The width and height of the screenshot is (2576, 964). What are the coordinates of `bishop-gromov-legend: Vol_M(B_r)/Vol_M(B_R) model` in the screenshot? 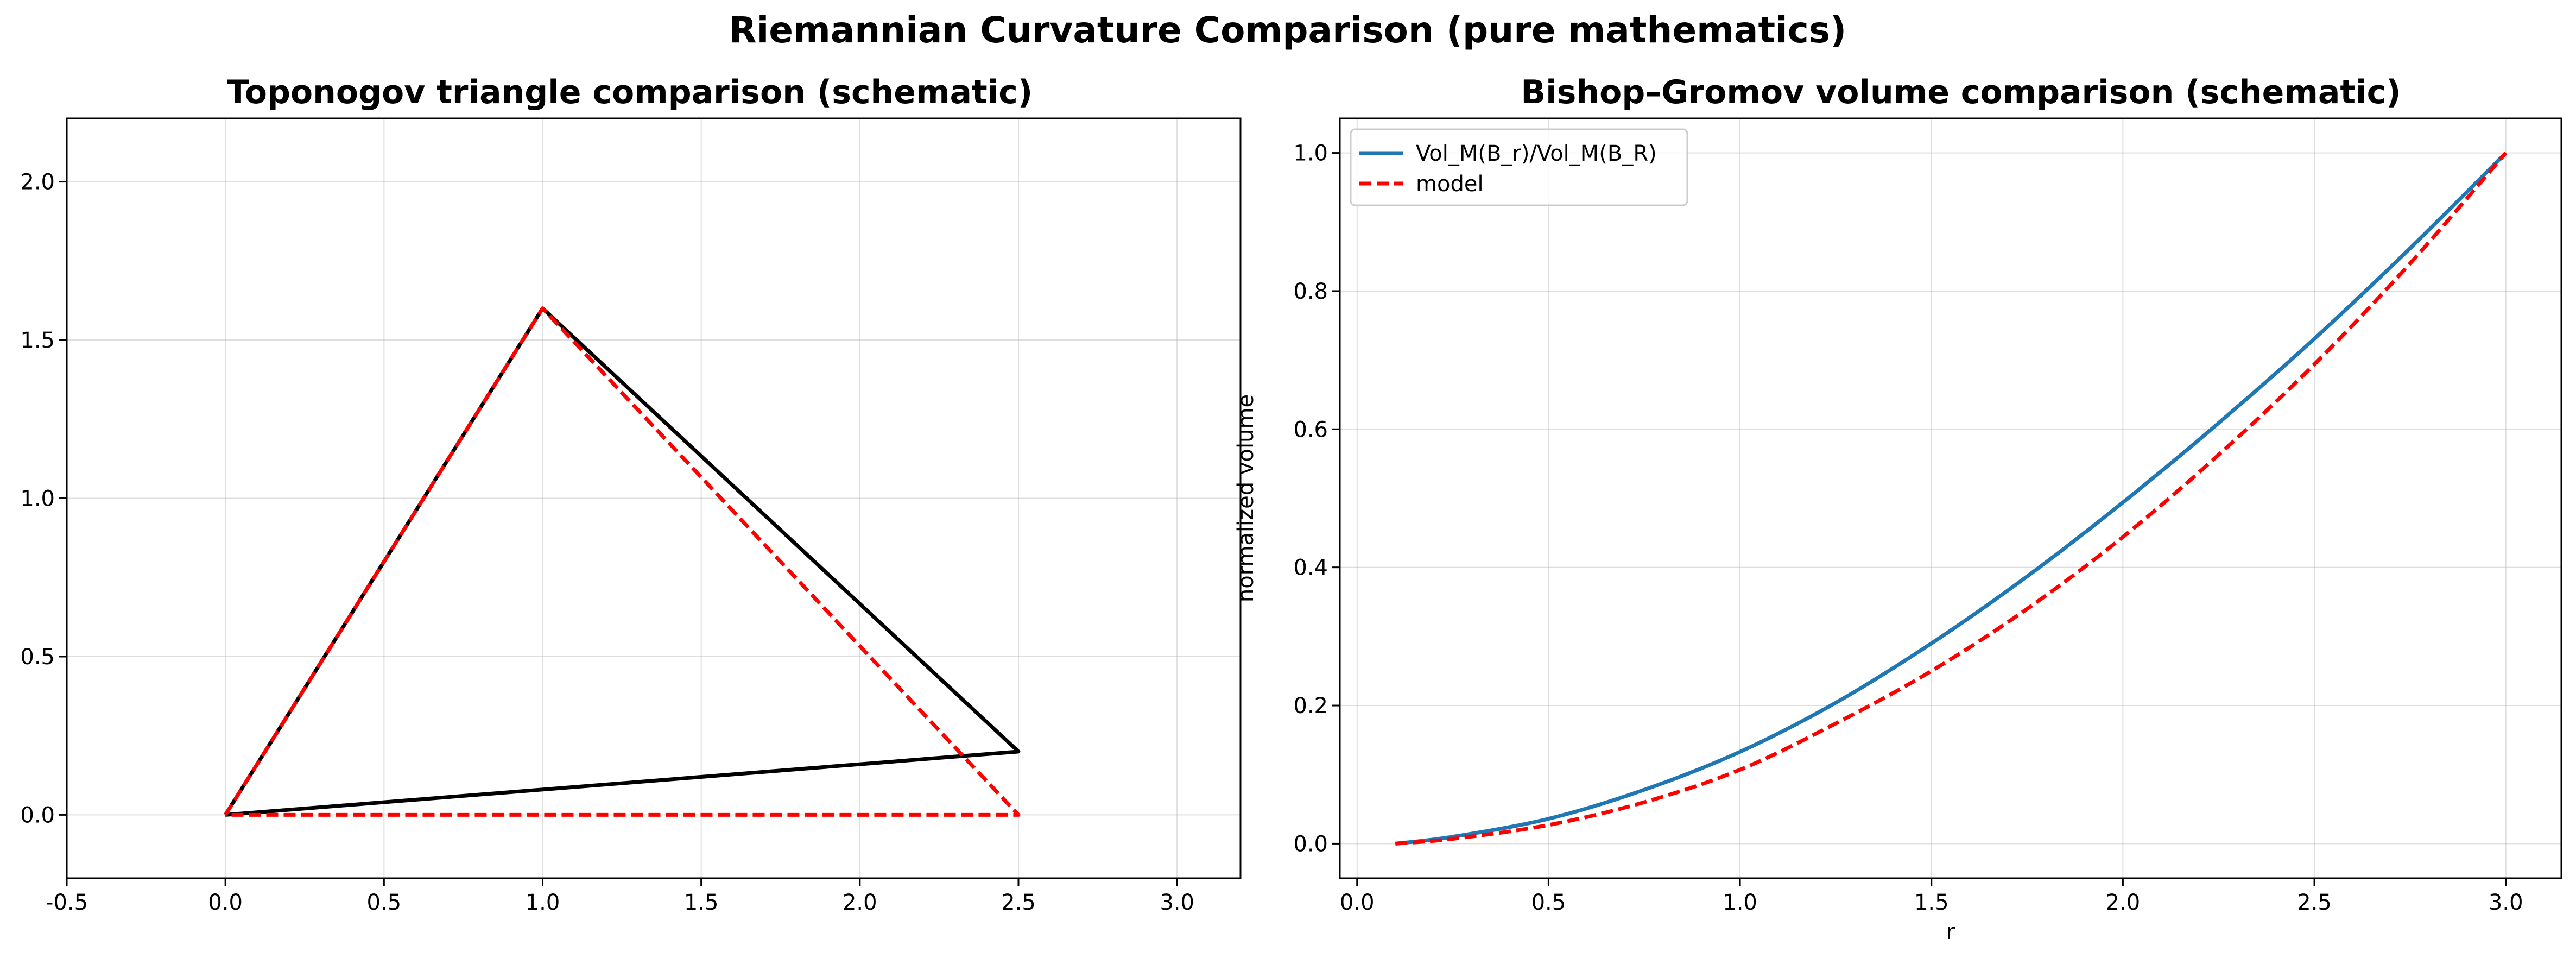 It's located at (1519, 167).